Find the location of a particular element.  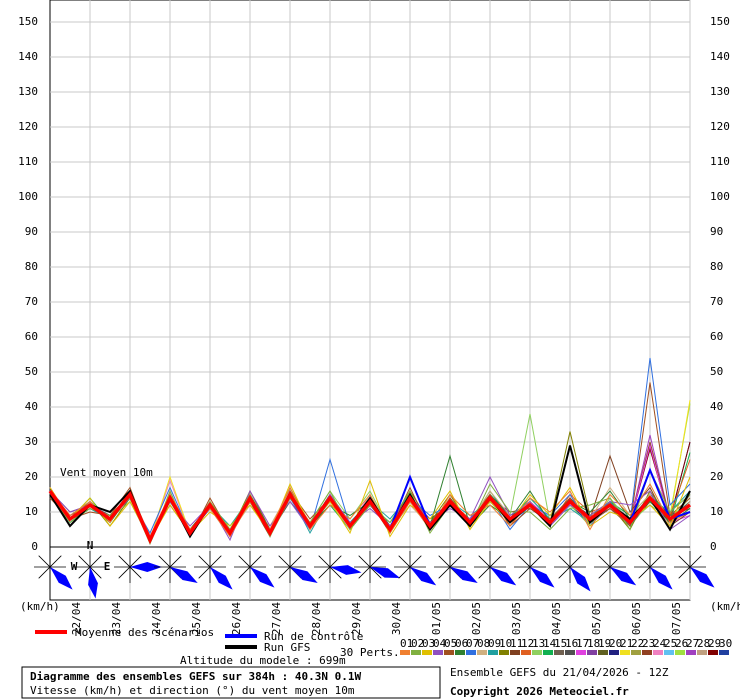

legend-label: 24 is located at coordinates (660, 643).